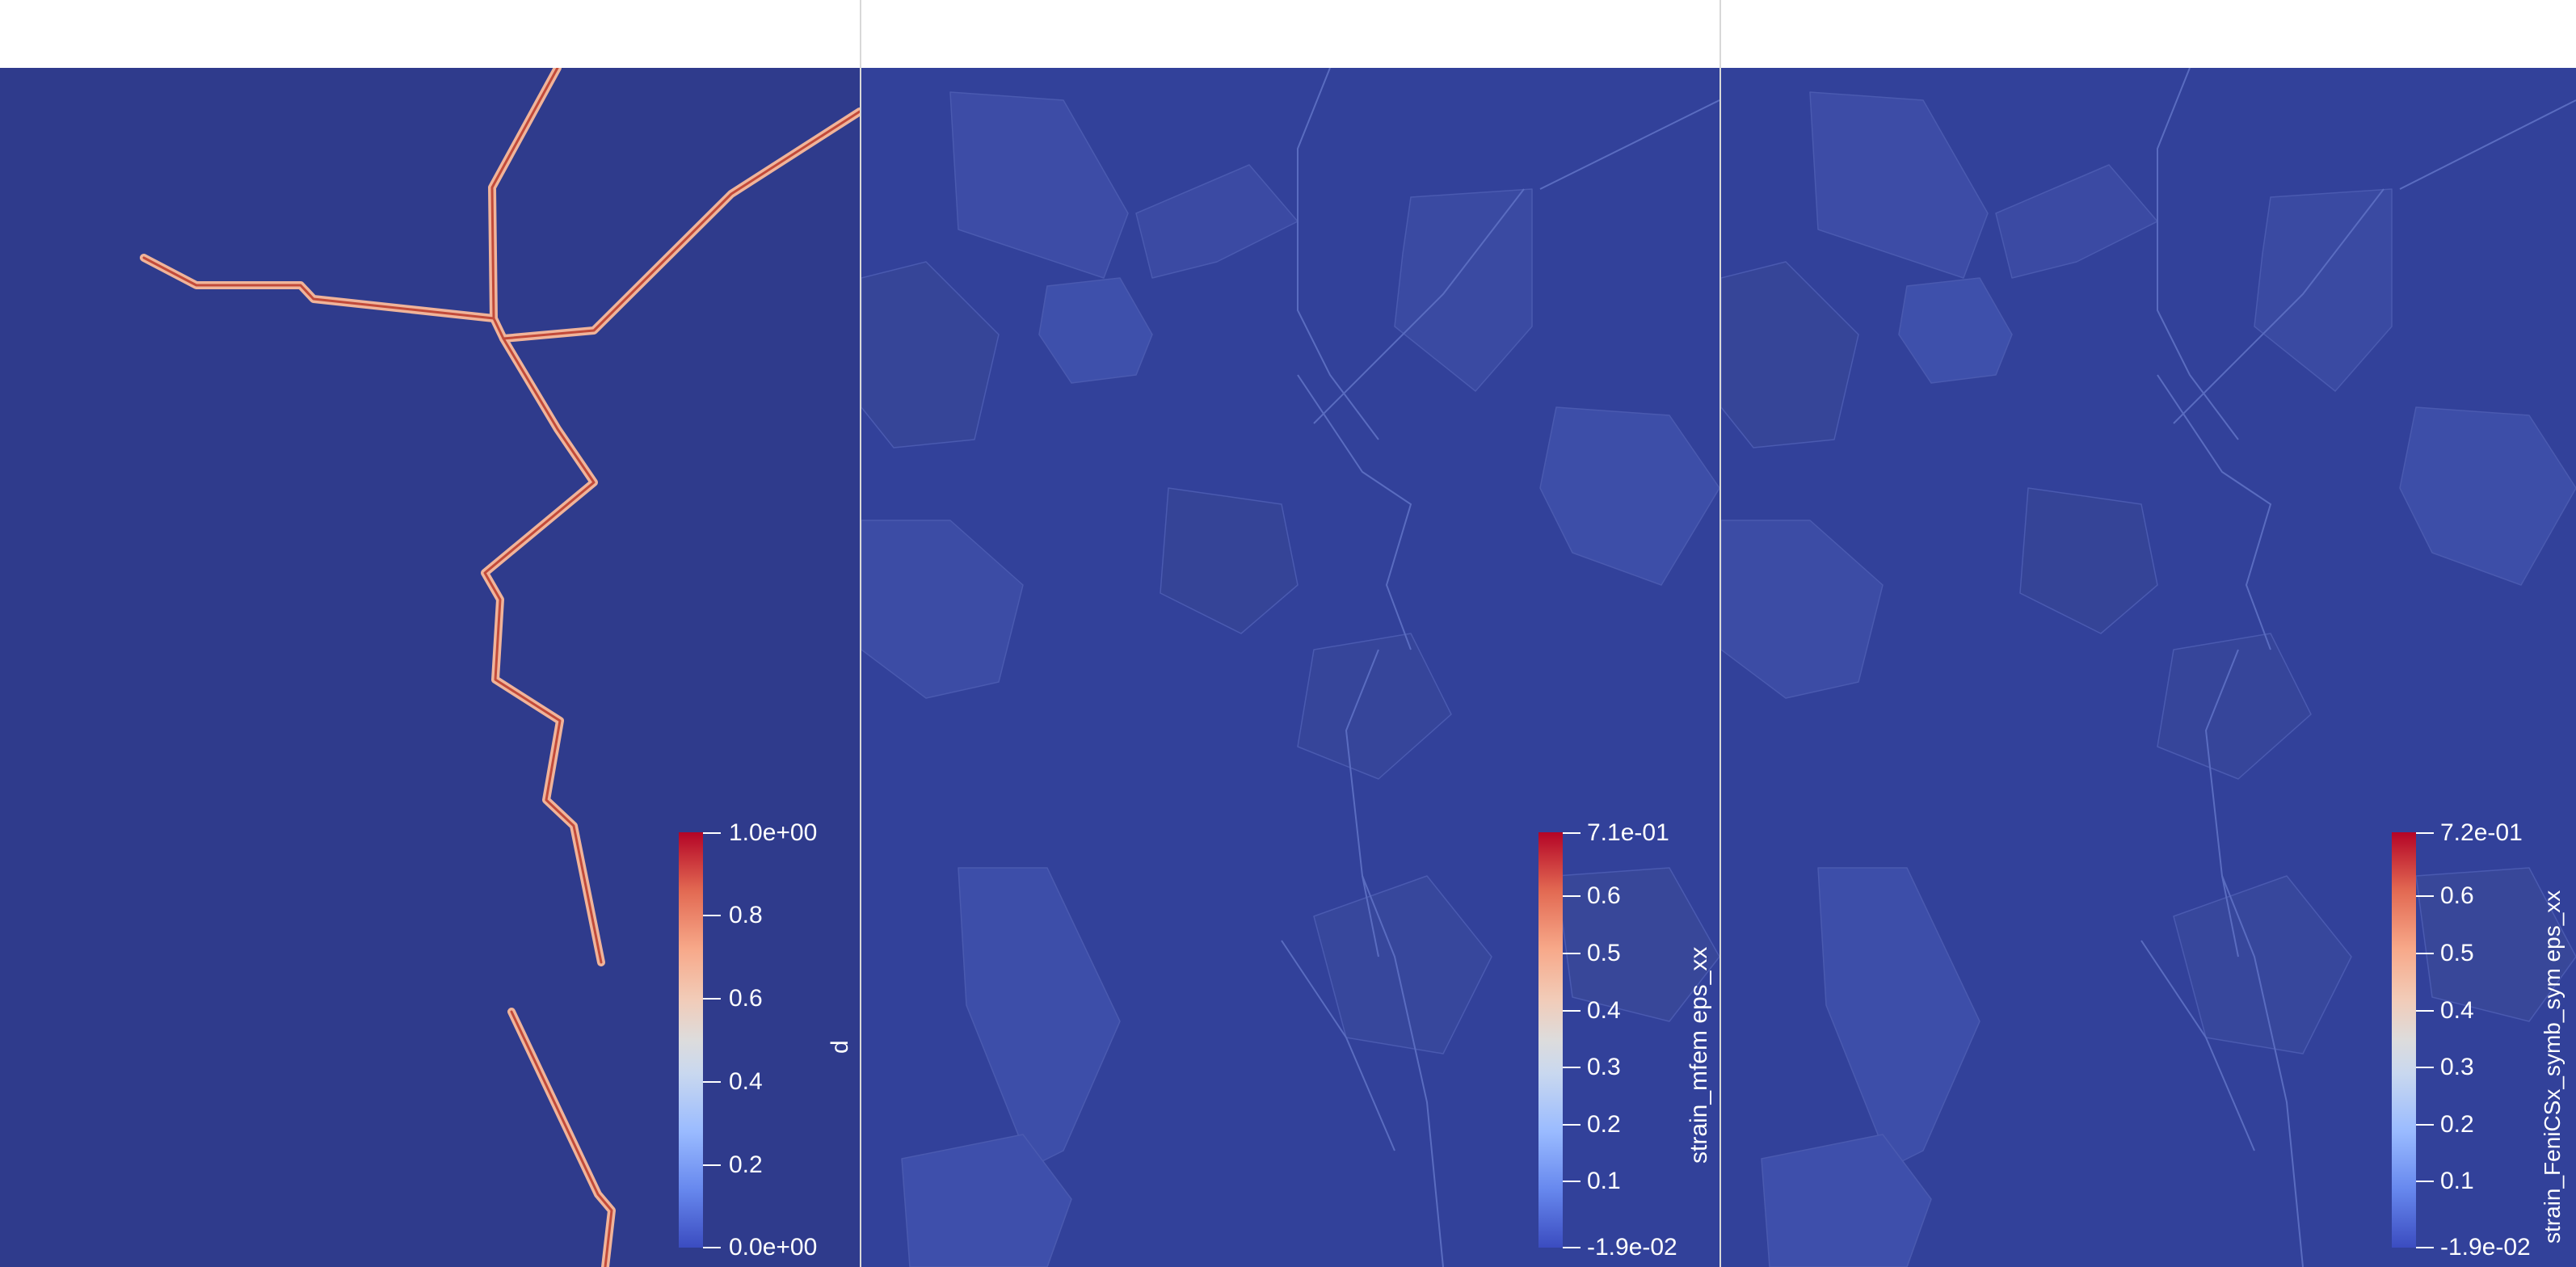  Describe the element at coordinates (840, 1047) in the screenshot. I see `colorbar-title: d` at that location.